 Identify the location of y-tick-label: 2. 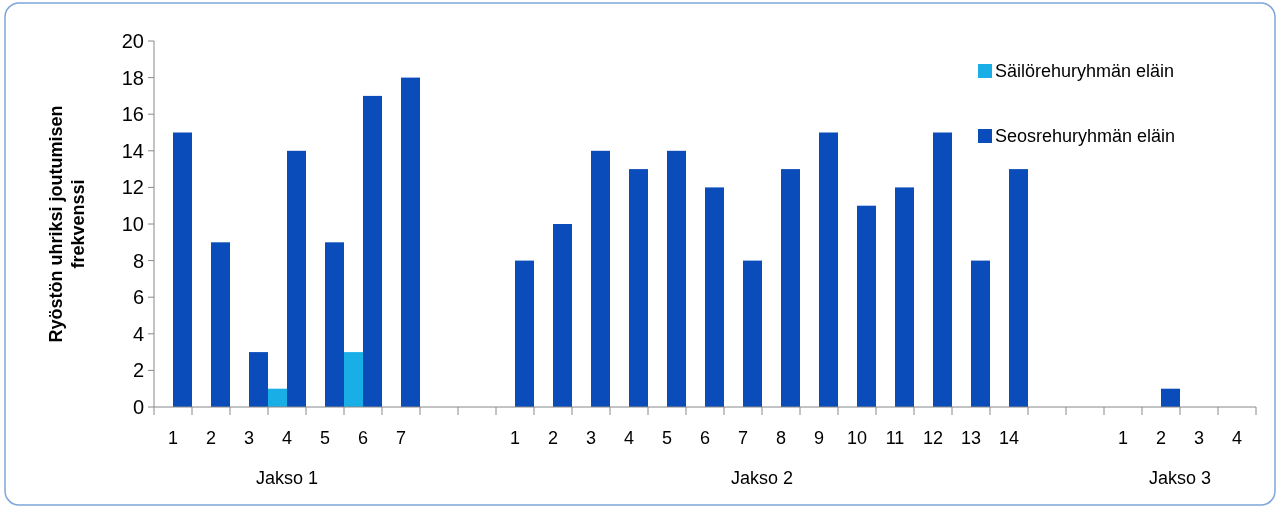
(138, 370).